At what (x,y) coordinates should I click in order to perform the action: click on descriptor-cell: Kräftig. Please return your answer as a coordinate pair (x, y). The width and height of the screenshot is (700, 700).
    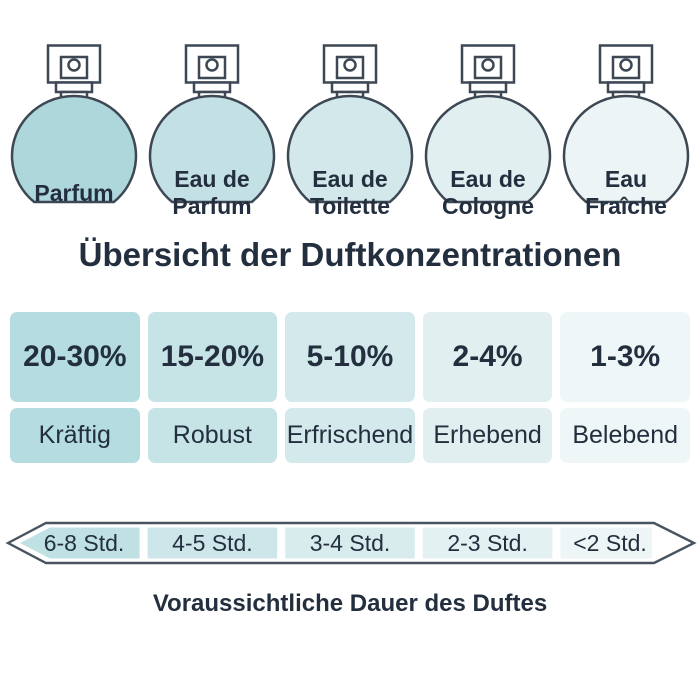
    Looking at the image, I should click on (75, 435).